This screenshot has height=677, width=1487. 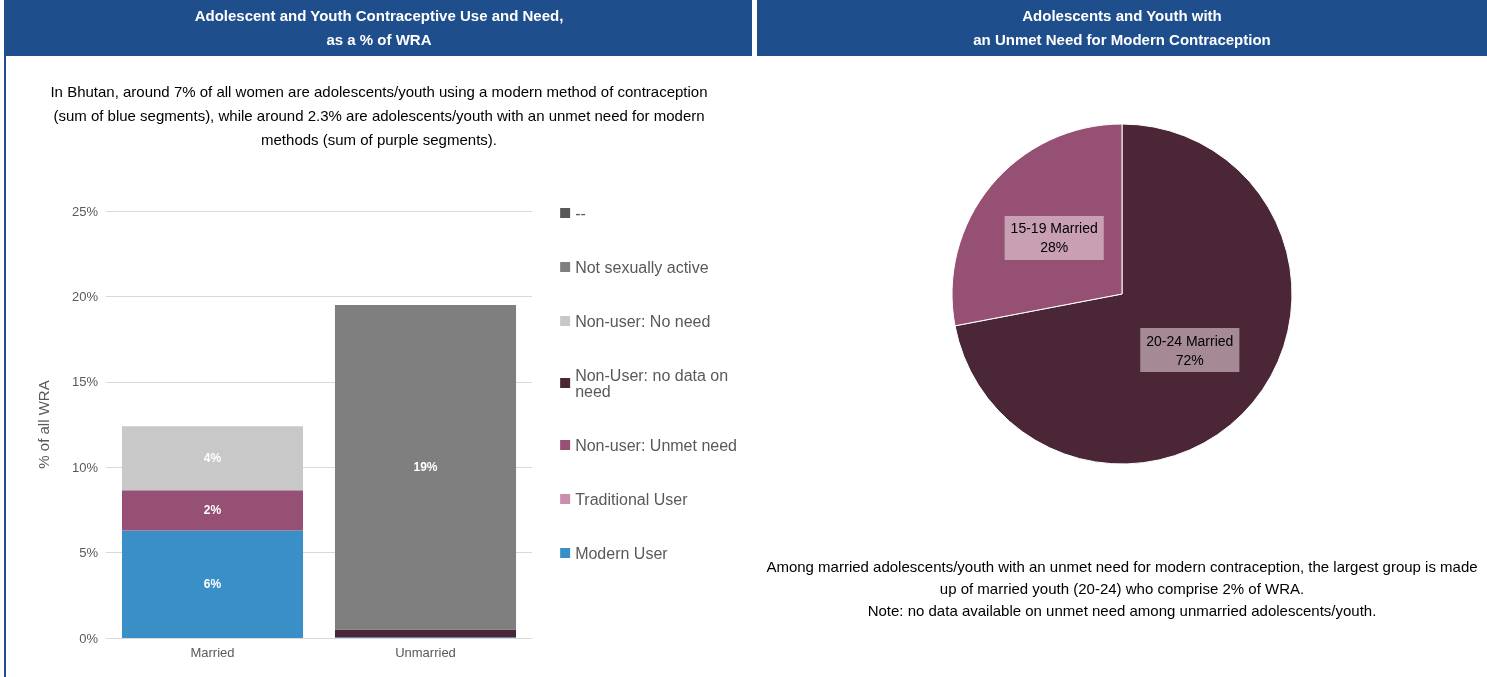 I want to click on data-label: 72%, so click(x=1189, y=359).